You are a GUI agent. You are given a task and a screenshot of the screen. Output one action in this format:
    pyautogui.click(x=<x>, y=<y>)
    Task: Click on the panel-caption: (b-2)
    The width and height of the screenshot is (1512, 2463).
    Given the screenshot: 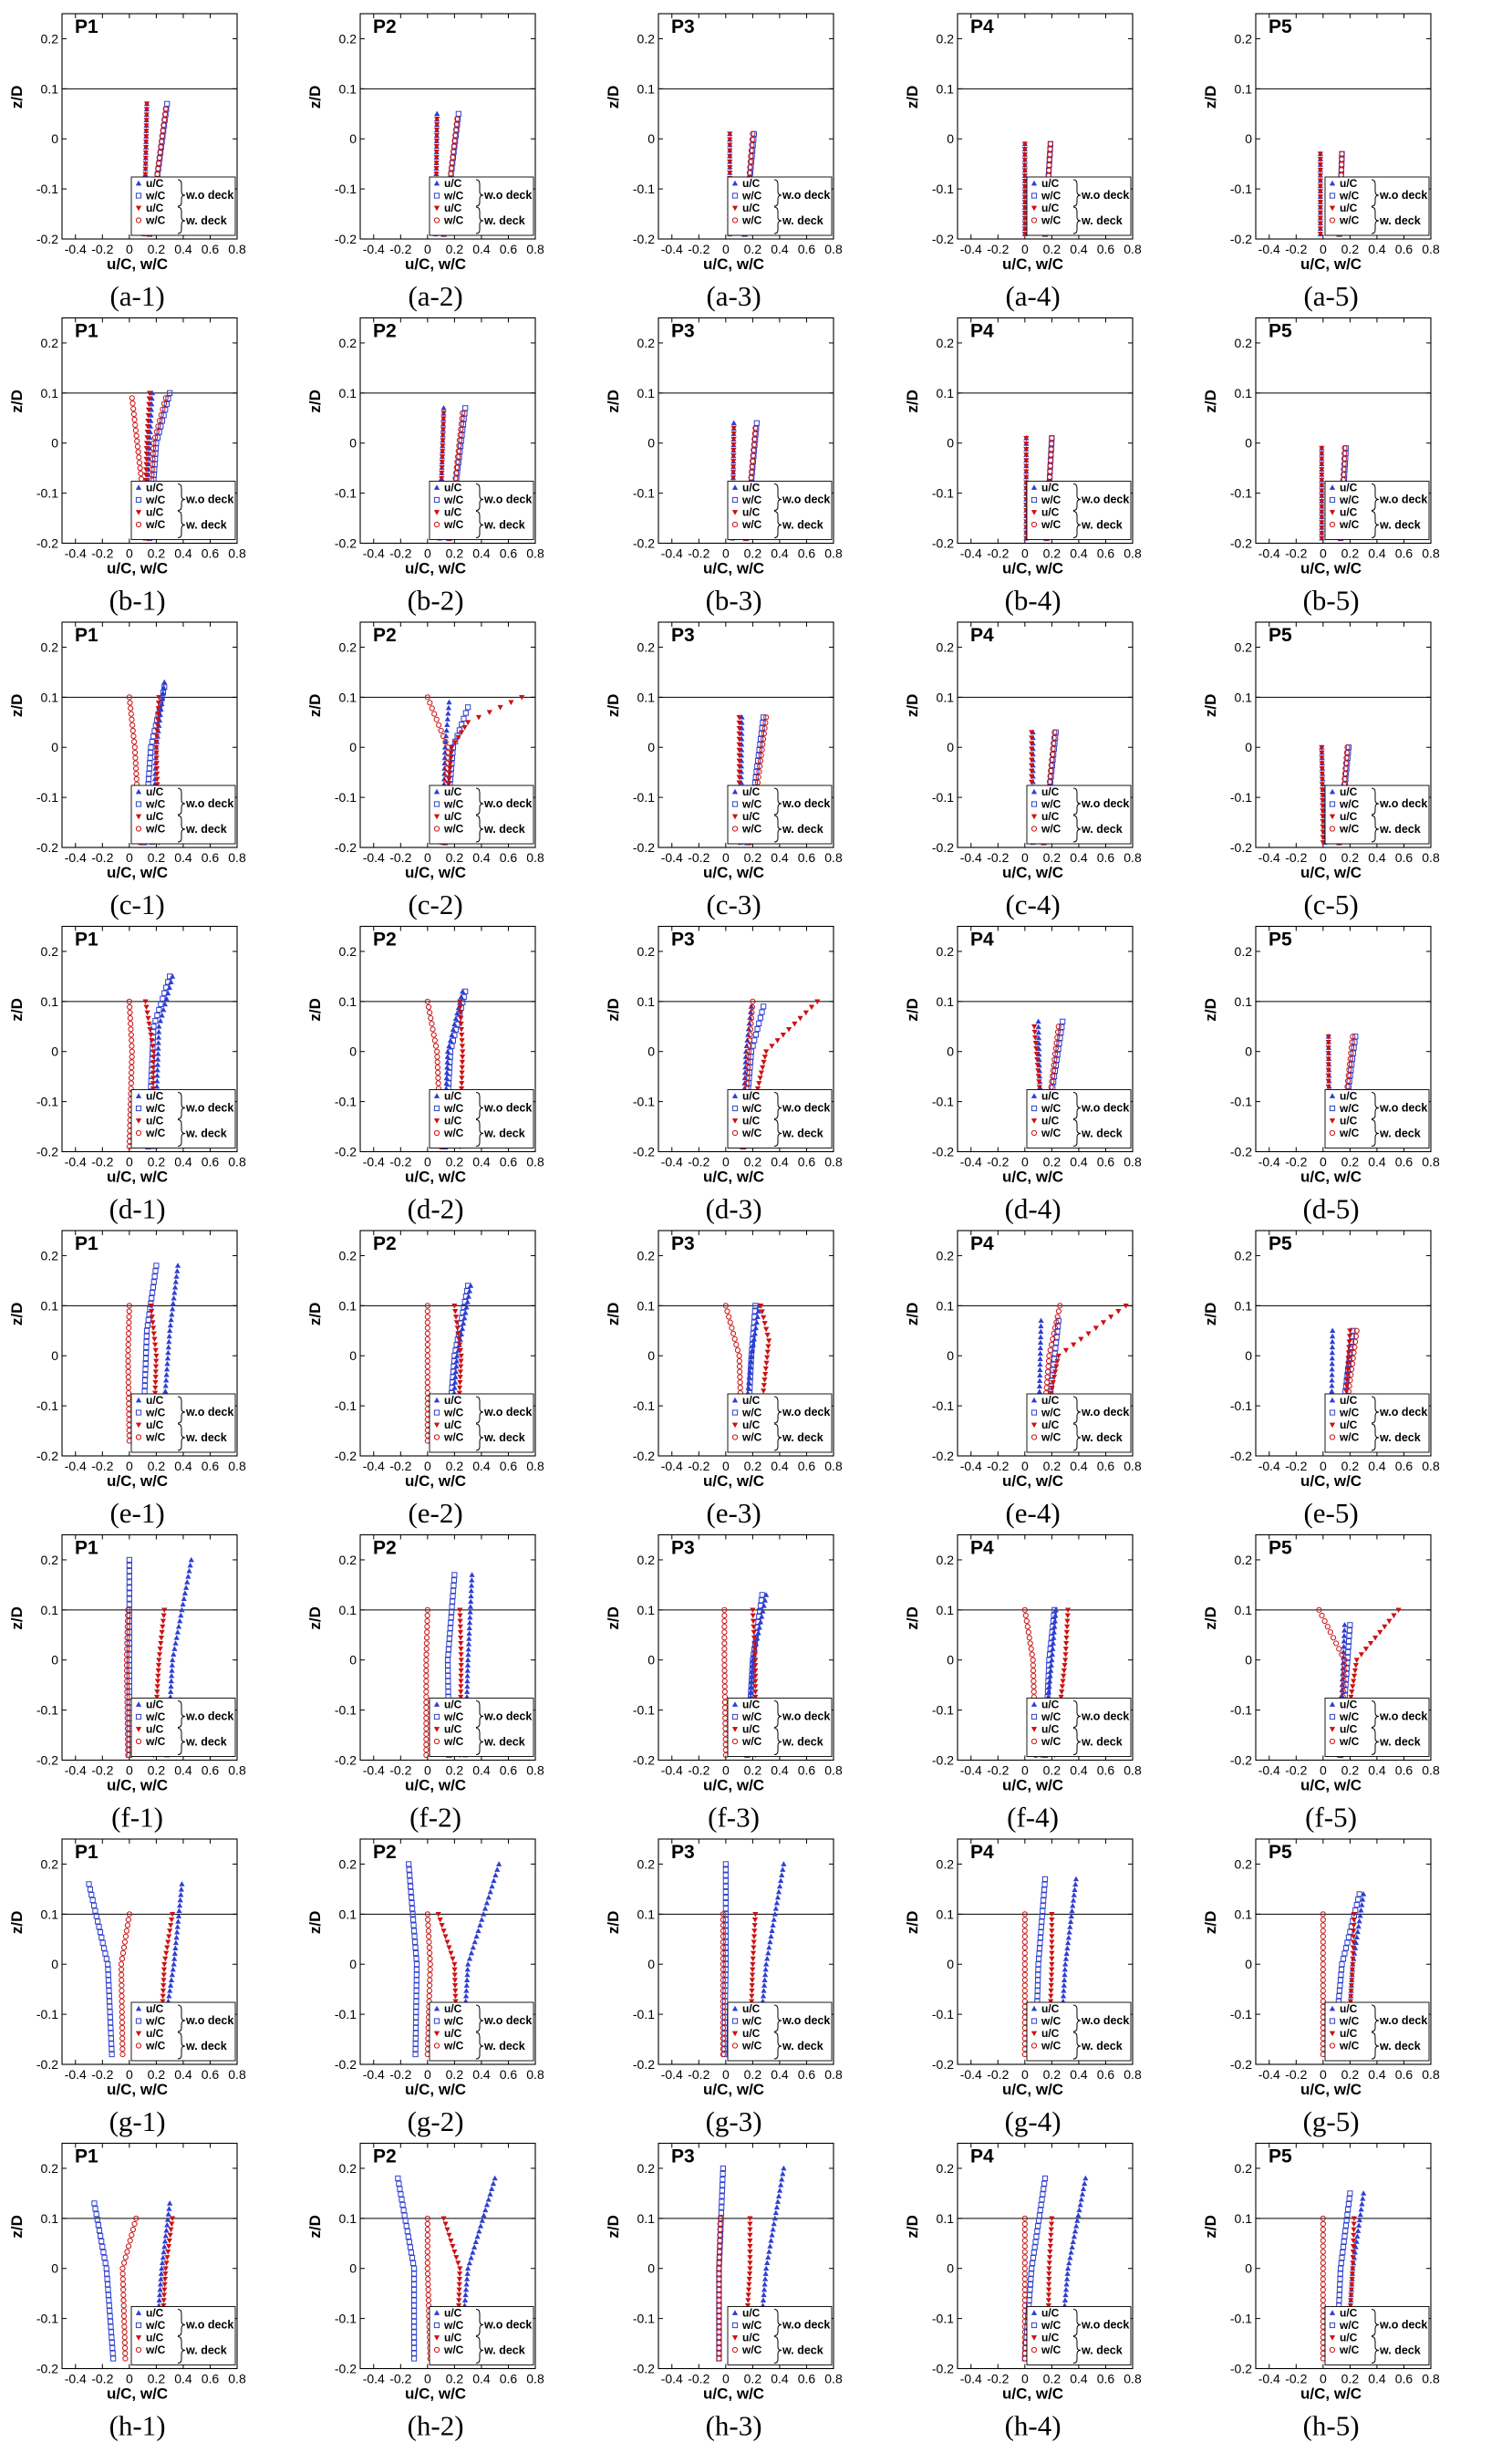 What is the action you would take?
    pyautogui.click(x=436, y=601)
    